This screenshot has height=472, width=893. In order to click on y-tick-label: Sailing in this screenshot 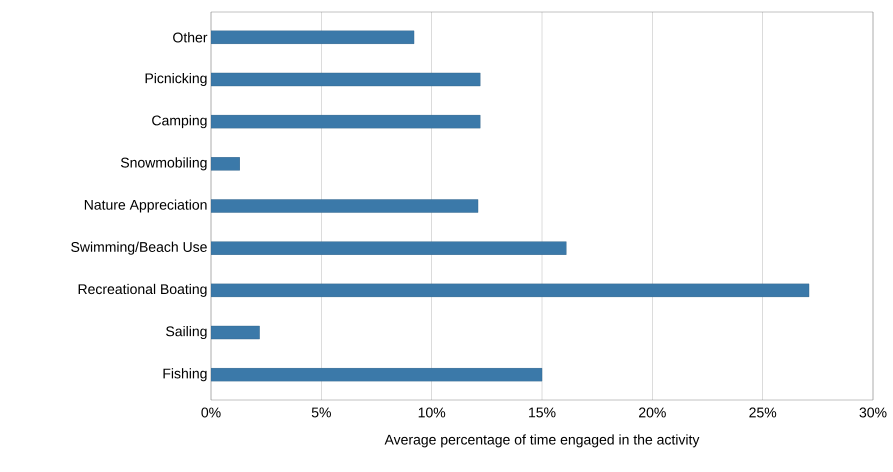, I will do `click(186, 333)`.